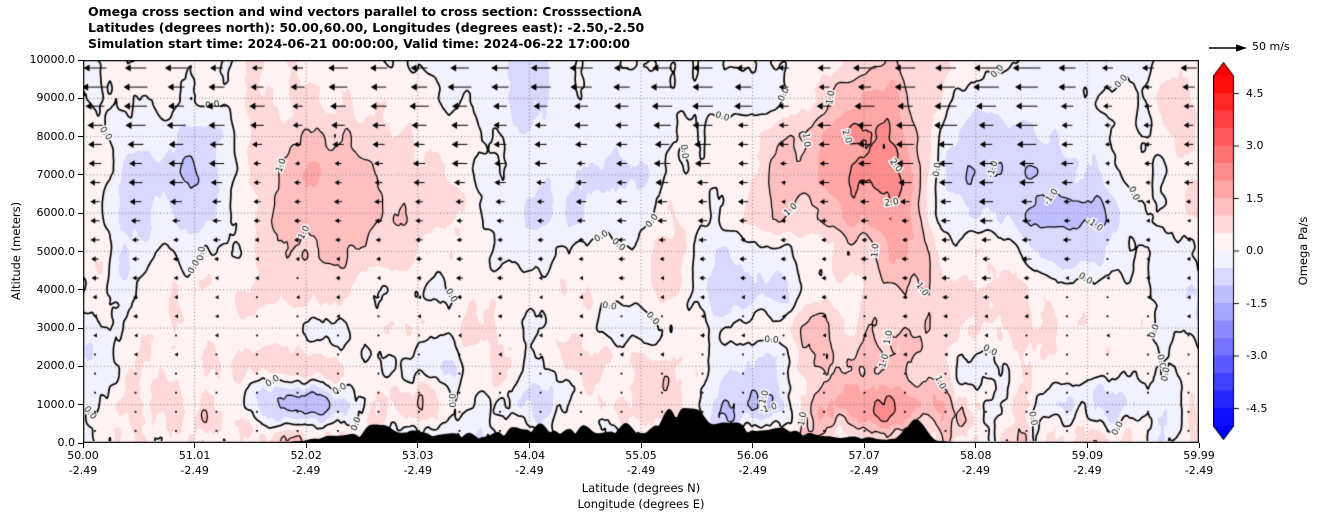 This screenshot has height=526, width=1320. Describe the element at coordinates (641, 504) in the screenshot. I see `x-axis-label-longitude: Longitude (degrees E)` at that location.